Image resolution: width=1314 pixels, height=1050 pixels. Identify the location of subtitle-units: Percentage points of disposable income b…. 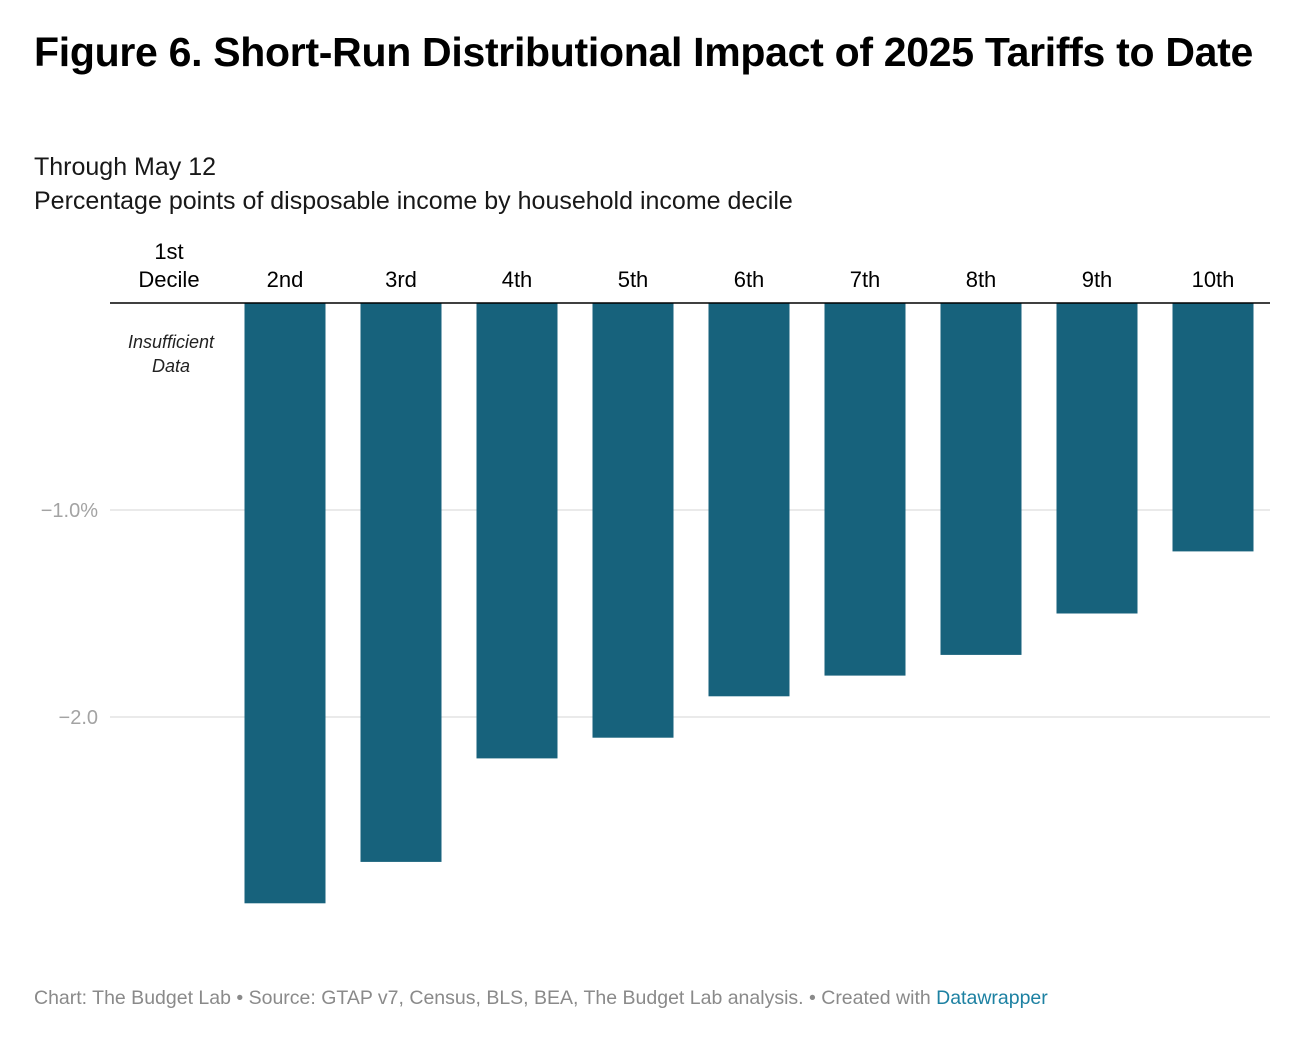
(413, 201).